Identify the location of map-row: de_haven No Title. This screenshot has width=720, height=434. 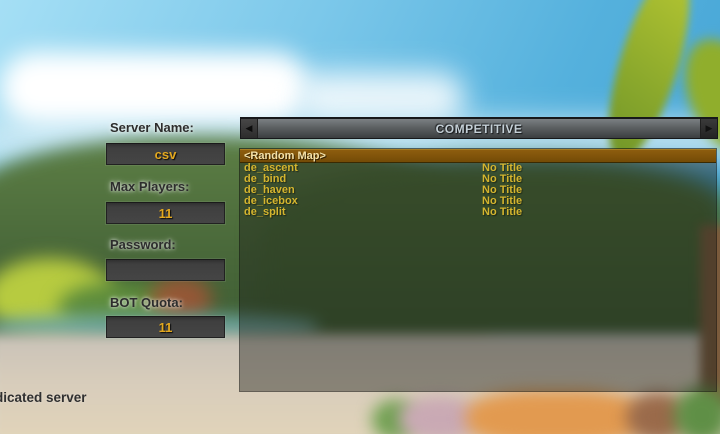
(478, 190).